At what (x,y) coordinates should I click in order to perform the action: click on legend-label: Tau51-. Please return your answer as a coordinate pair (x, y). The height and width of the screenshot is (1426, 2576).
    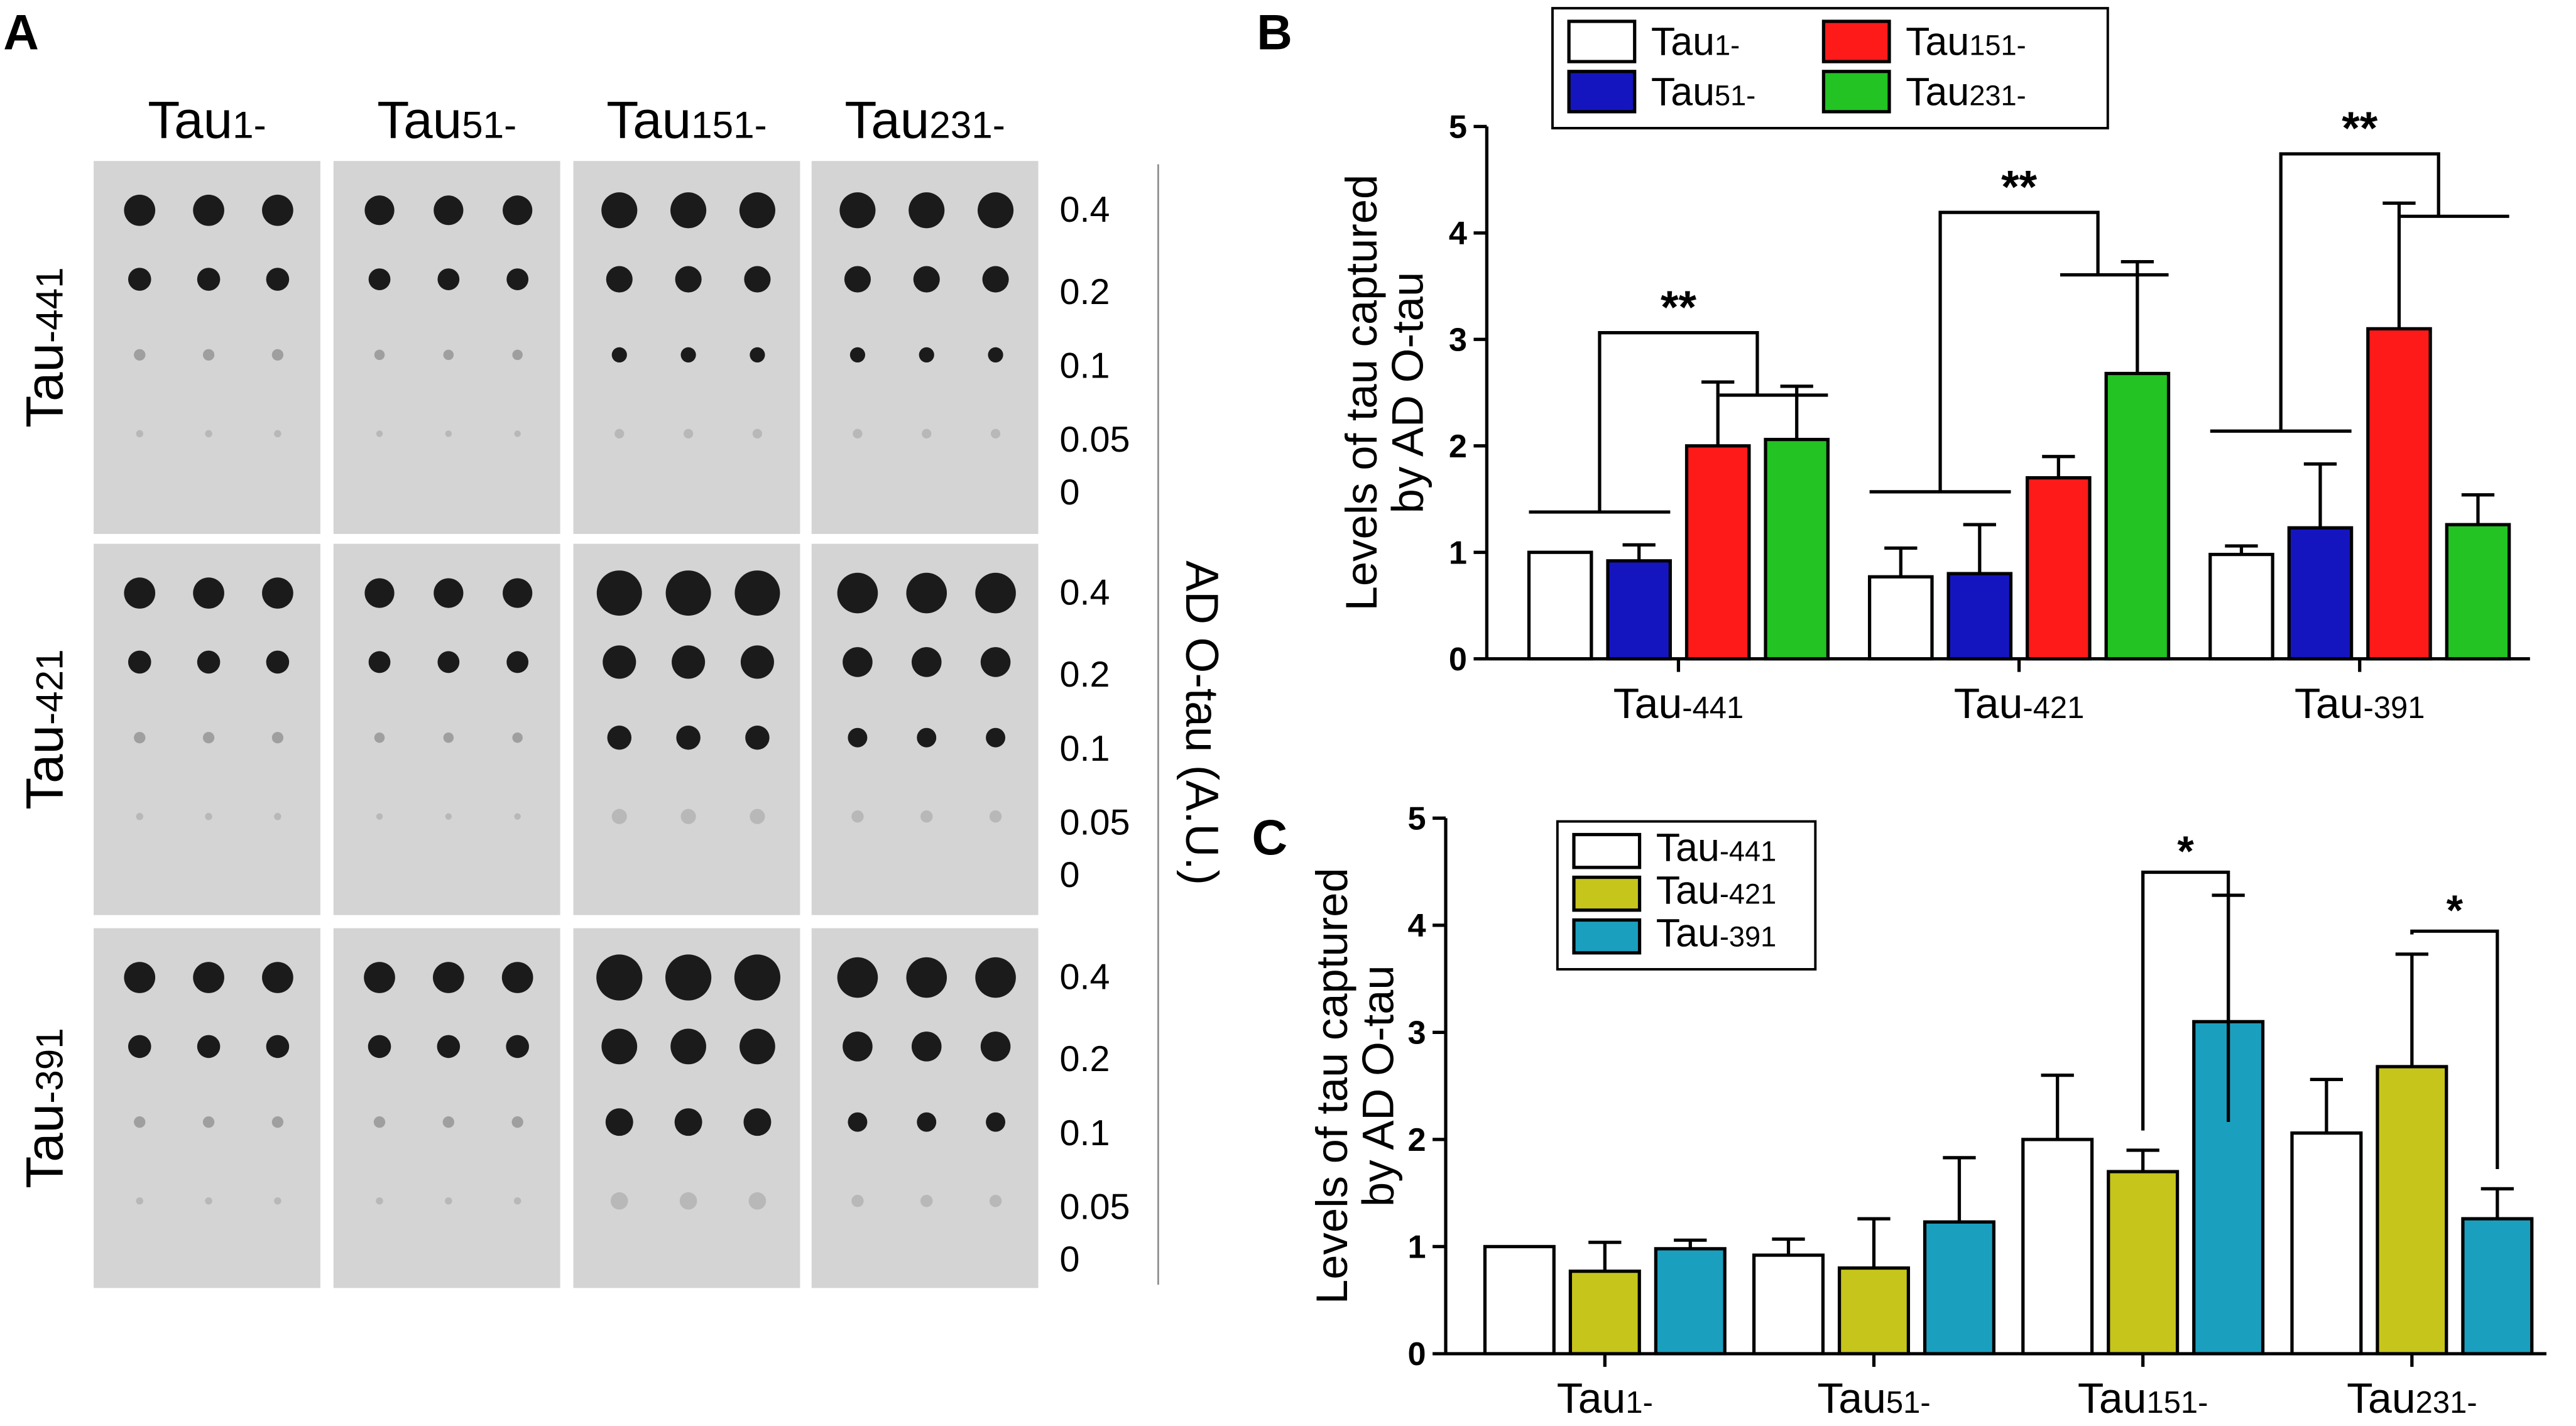
    Looking at the image, I should click on (1703, 92).